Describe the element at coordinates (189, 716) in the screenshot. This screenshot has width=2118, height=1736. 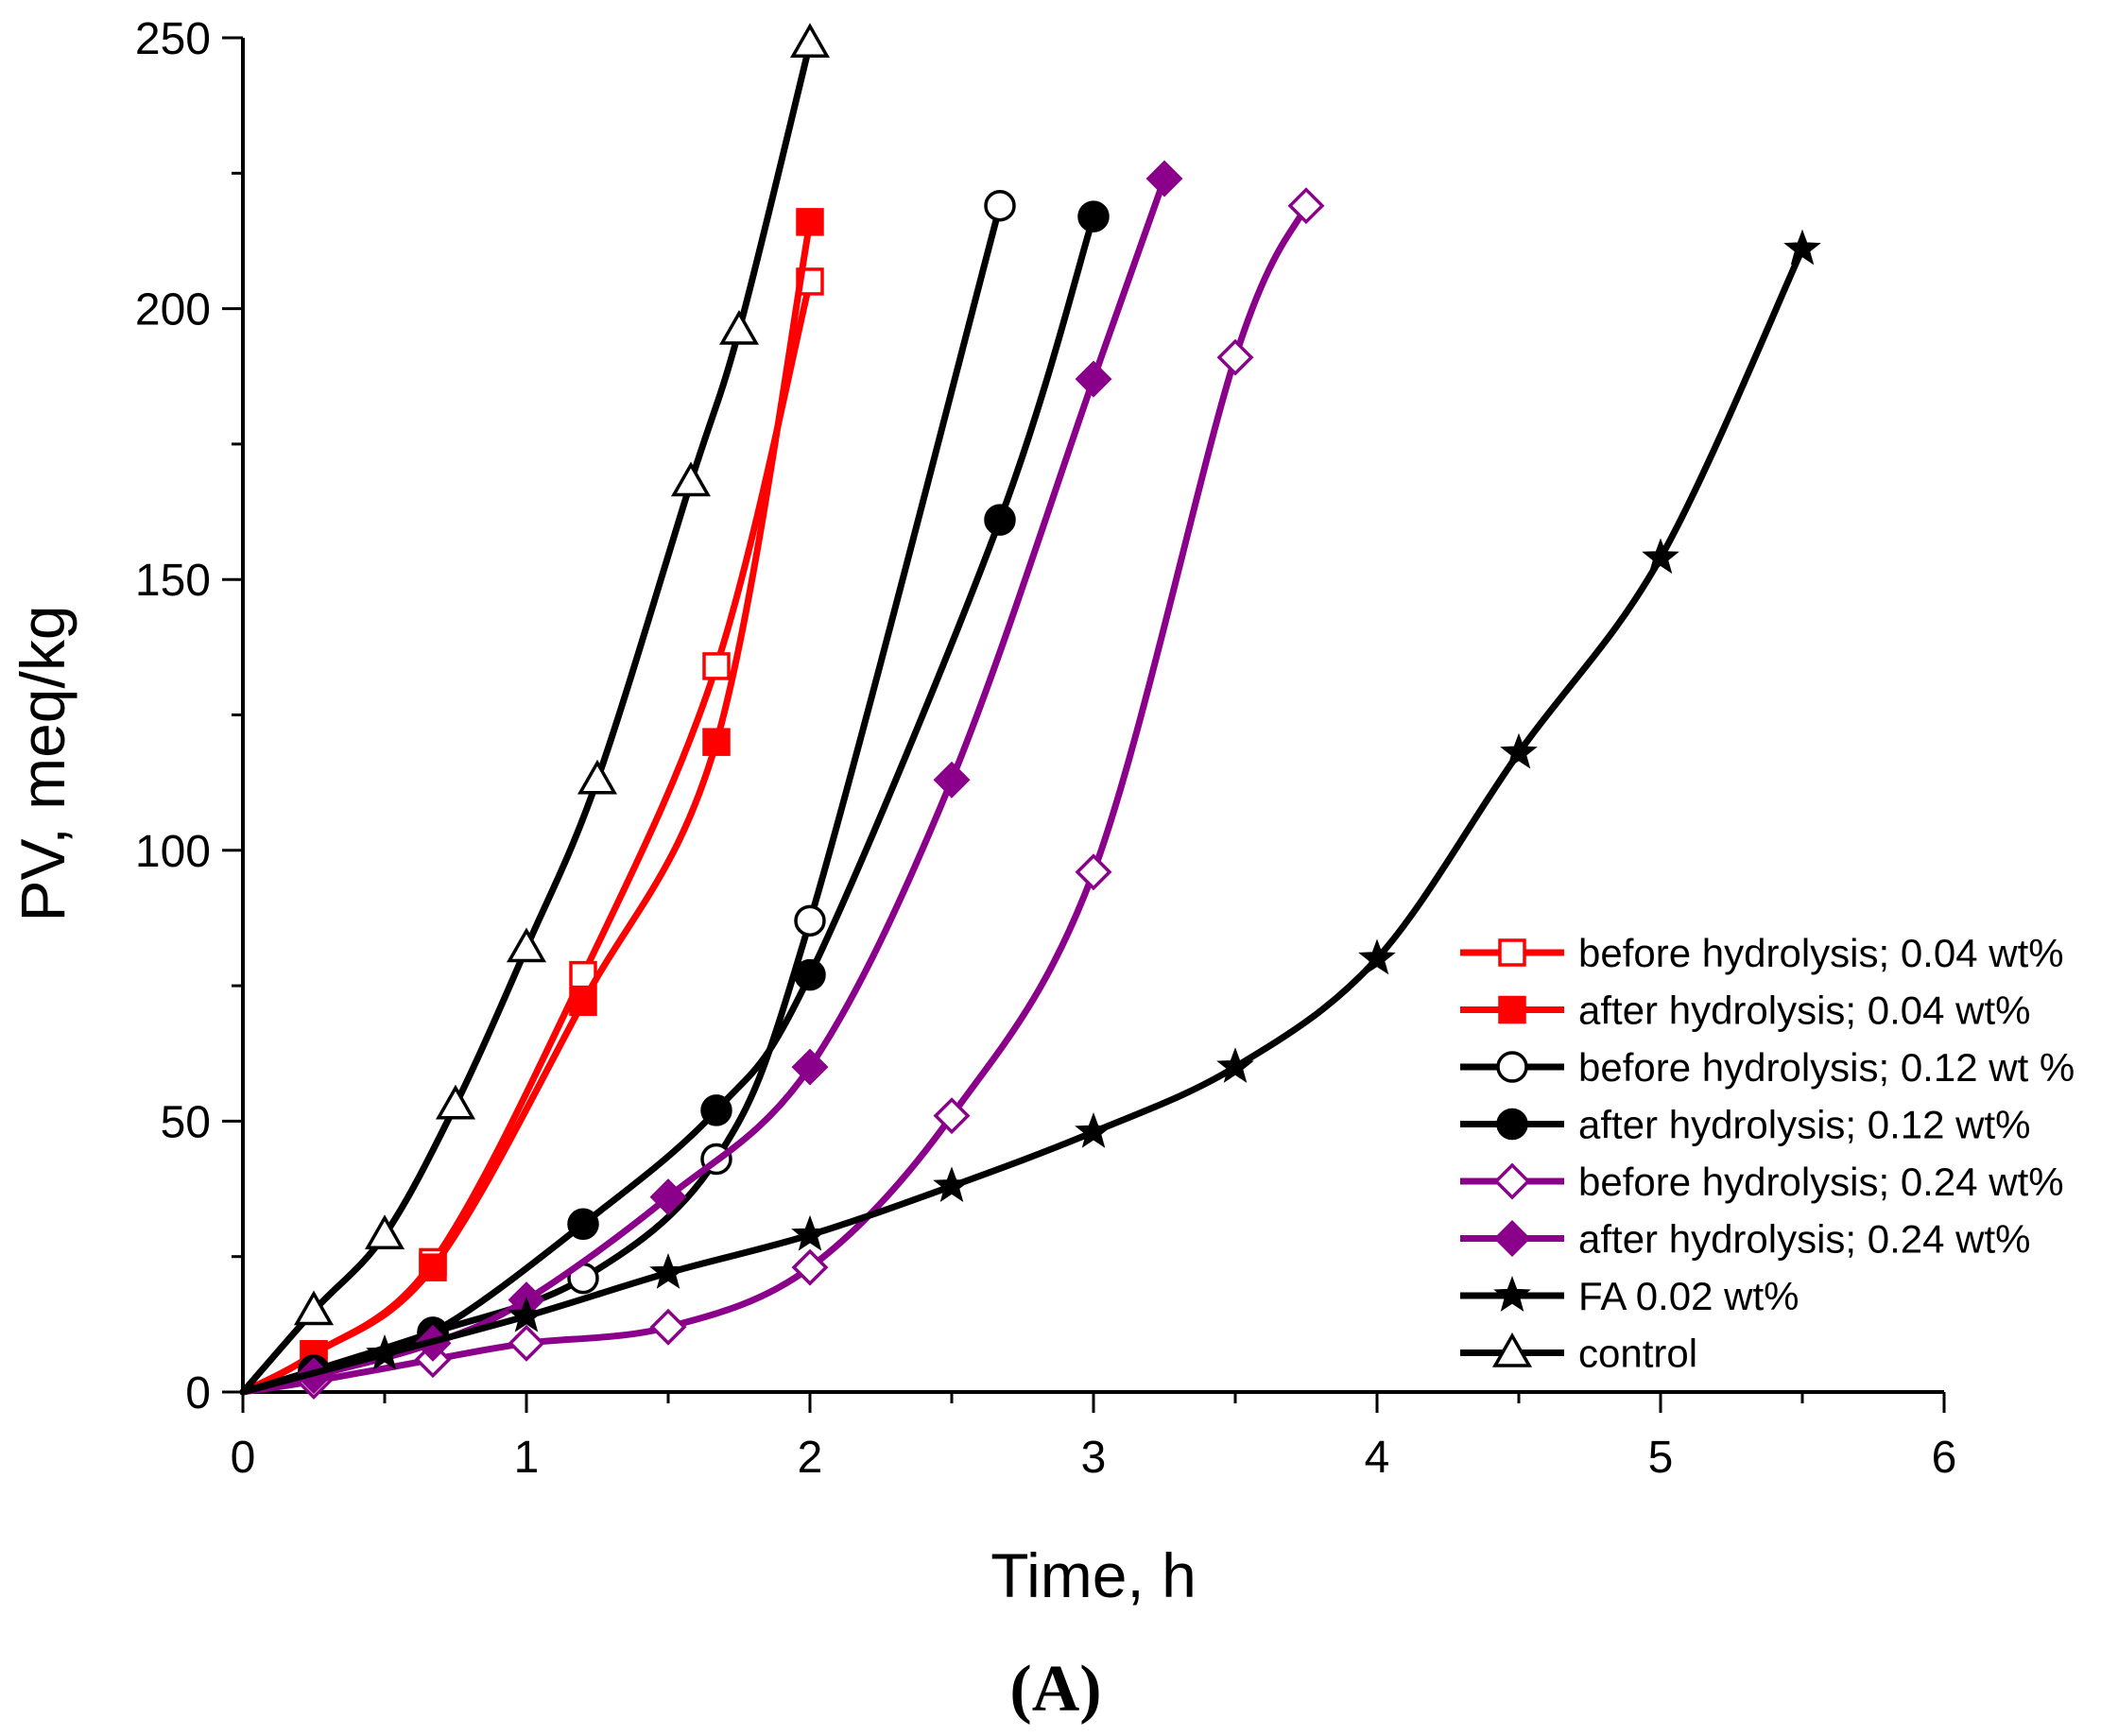
I see `y-axis-ticks: 0 50 100 150 200 250` at that location.